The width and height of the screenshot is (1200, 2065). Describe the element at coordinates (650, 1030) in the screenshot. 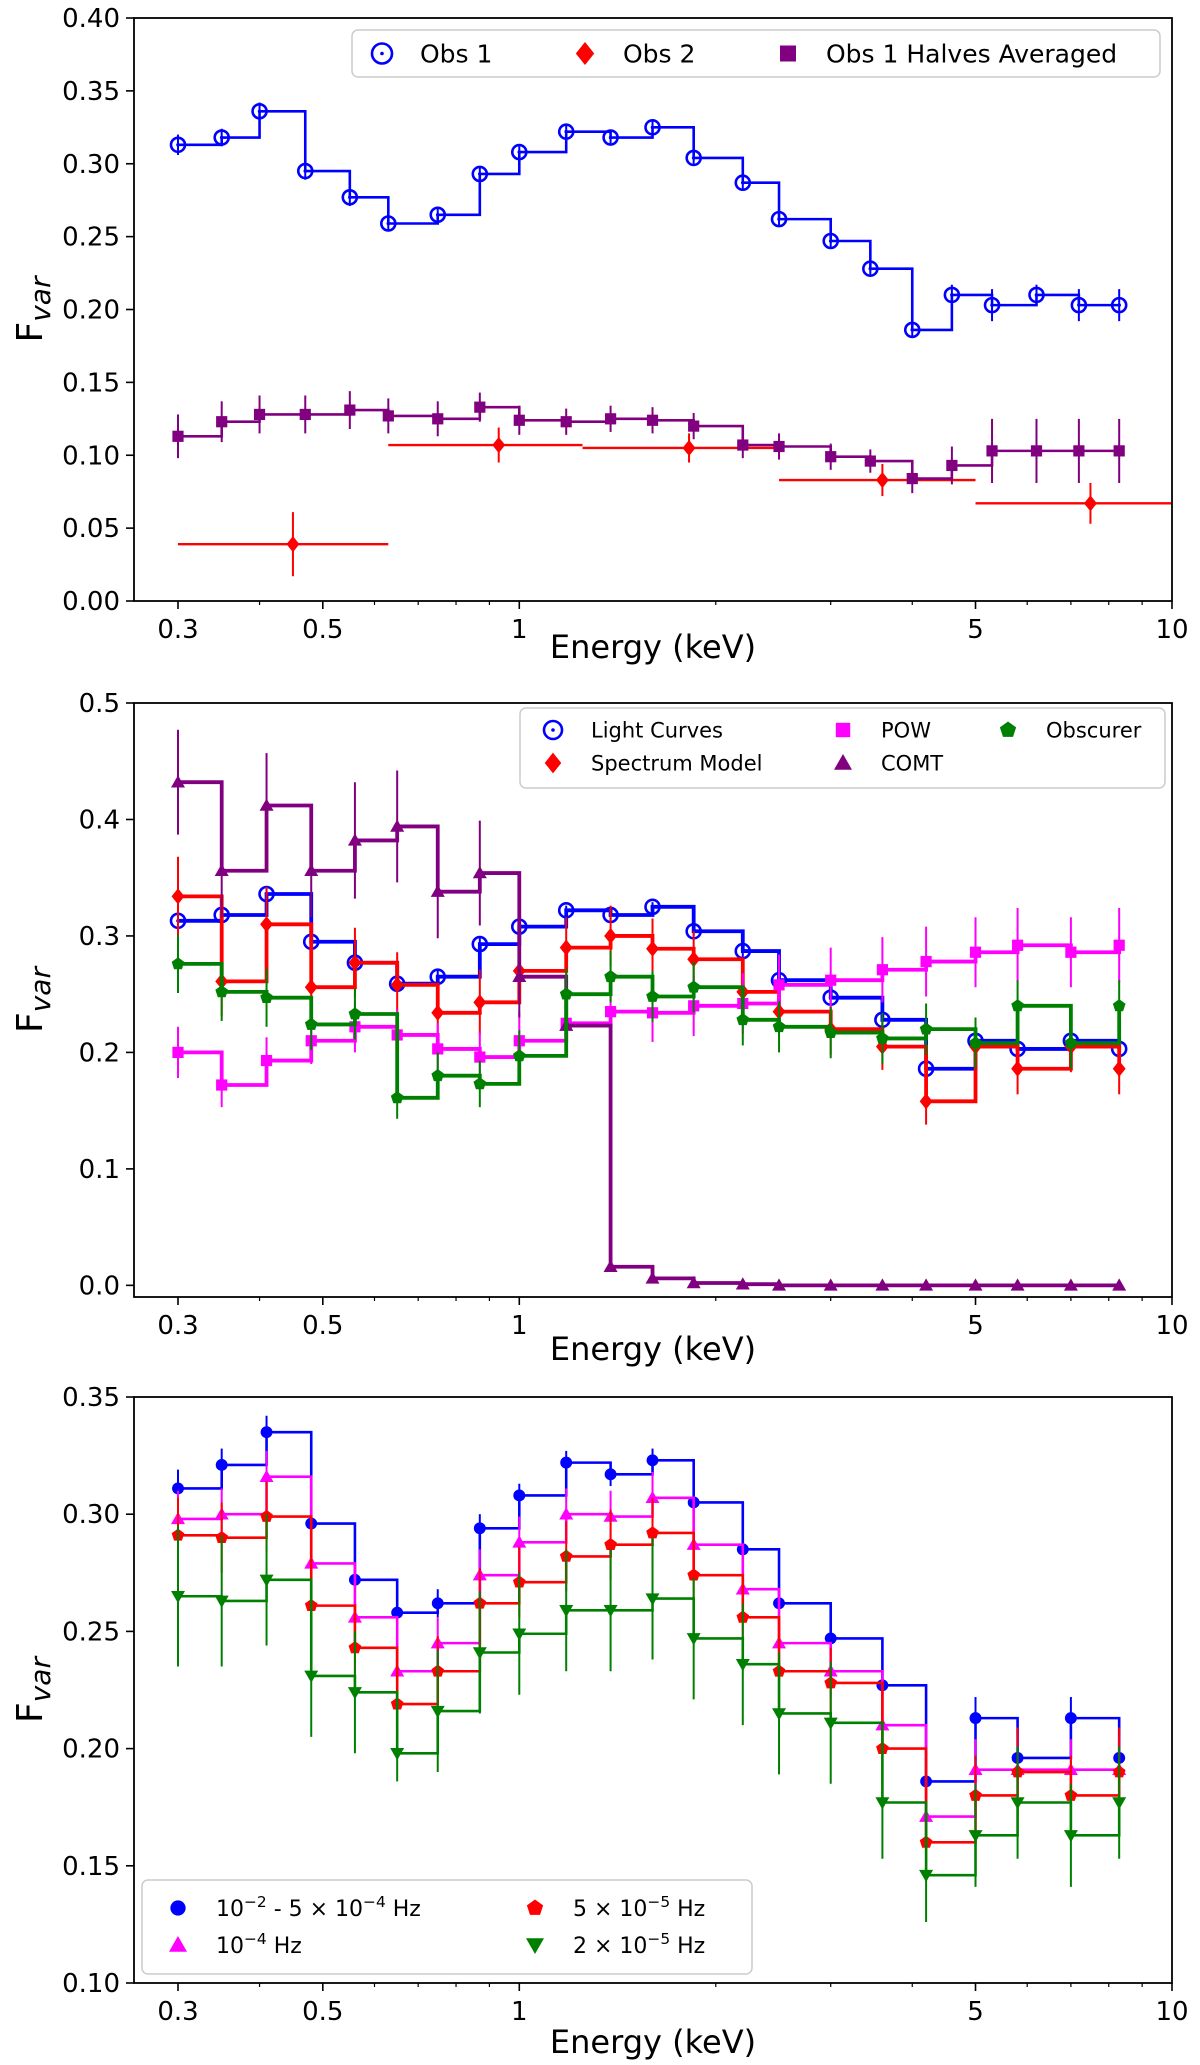

I see `series-step-line` at that location.